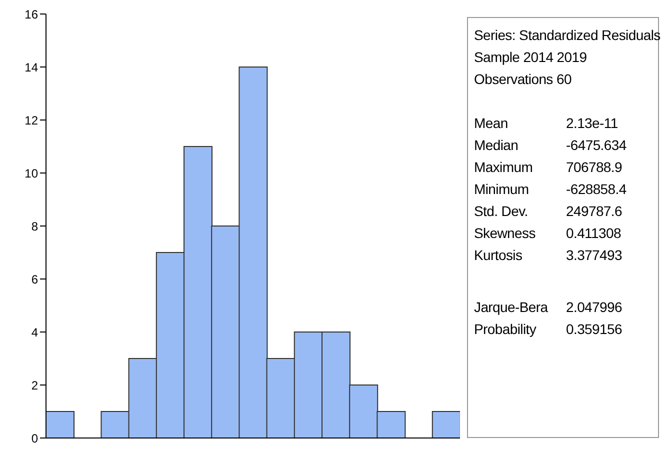 The width and height of the screenshot is (662, 455). What do you see at coordinates (501, 211) in the screenshot?
I see `text: Std. Dev.` at bounding box center [501, 211].